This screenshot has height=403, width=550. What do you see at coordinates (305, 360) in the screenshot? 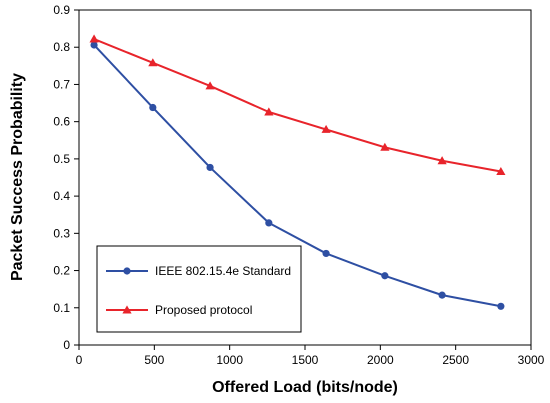
I see `x-tick-label: 1500` at bounding box center [305, 360].